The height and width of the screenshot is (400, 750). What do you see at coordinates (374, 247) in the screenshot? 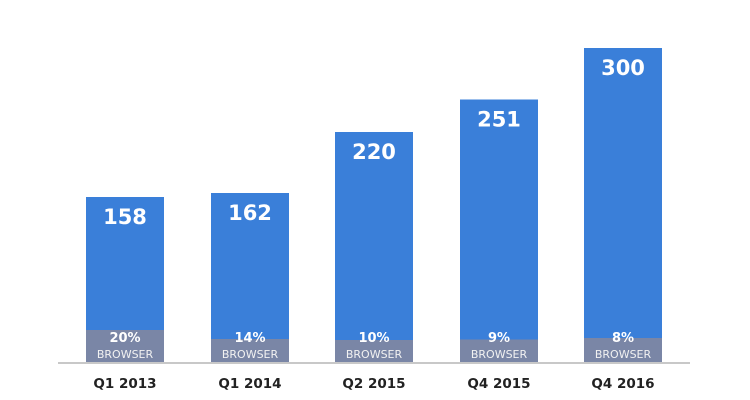
I see `bar-q2-2015` at bounding box center [374, 247].